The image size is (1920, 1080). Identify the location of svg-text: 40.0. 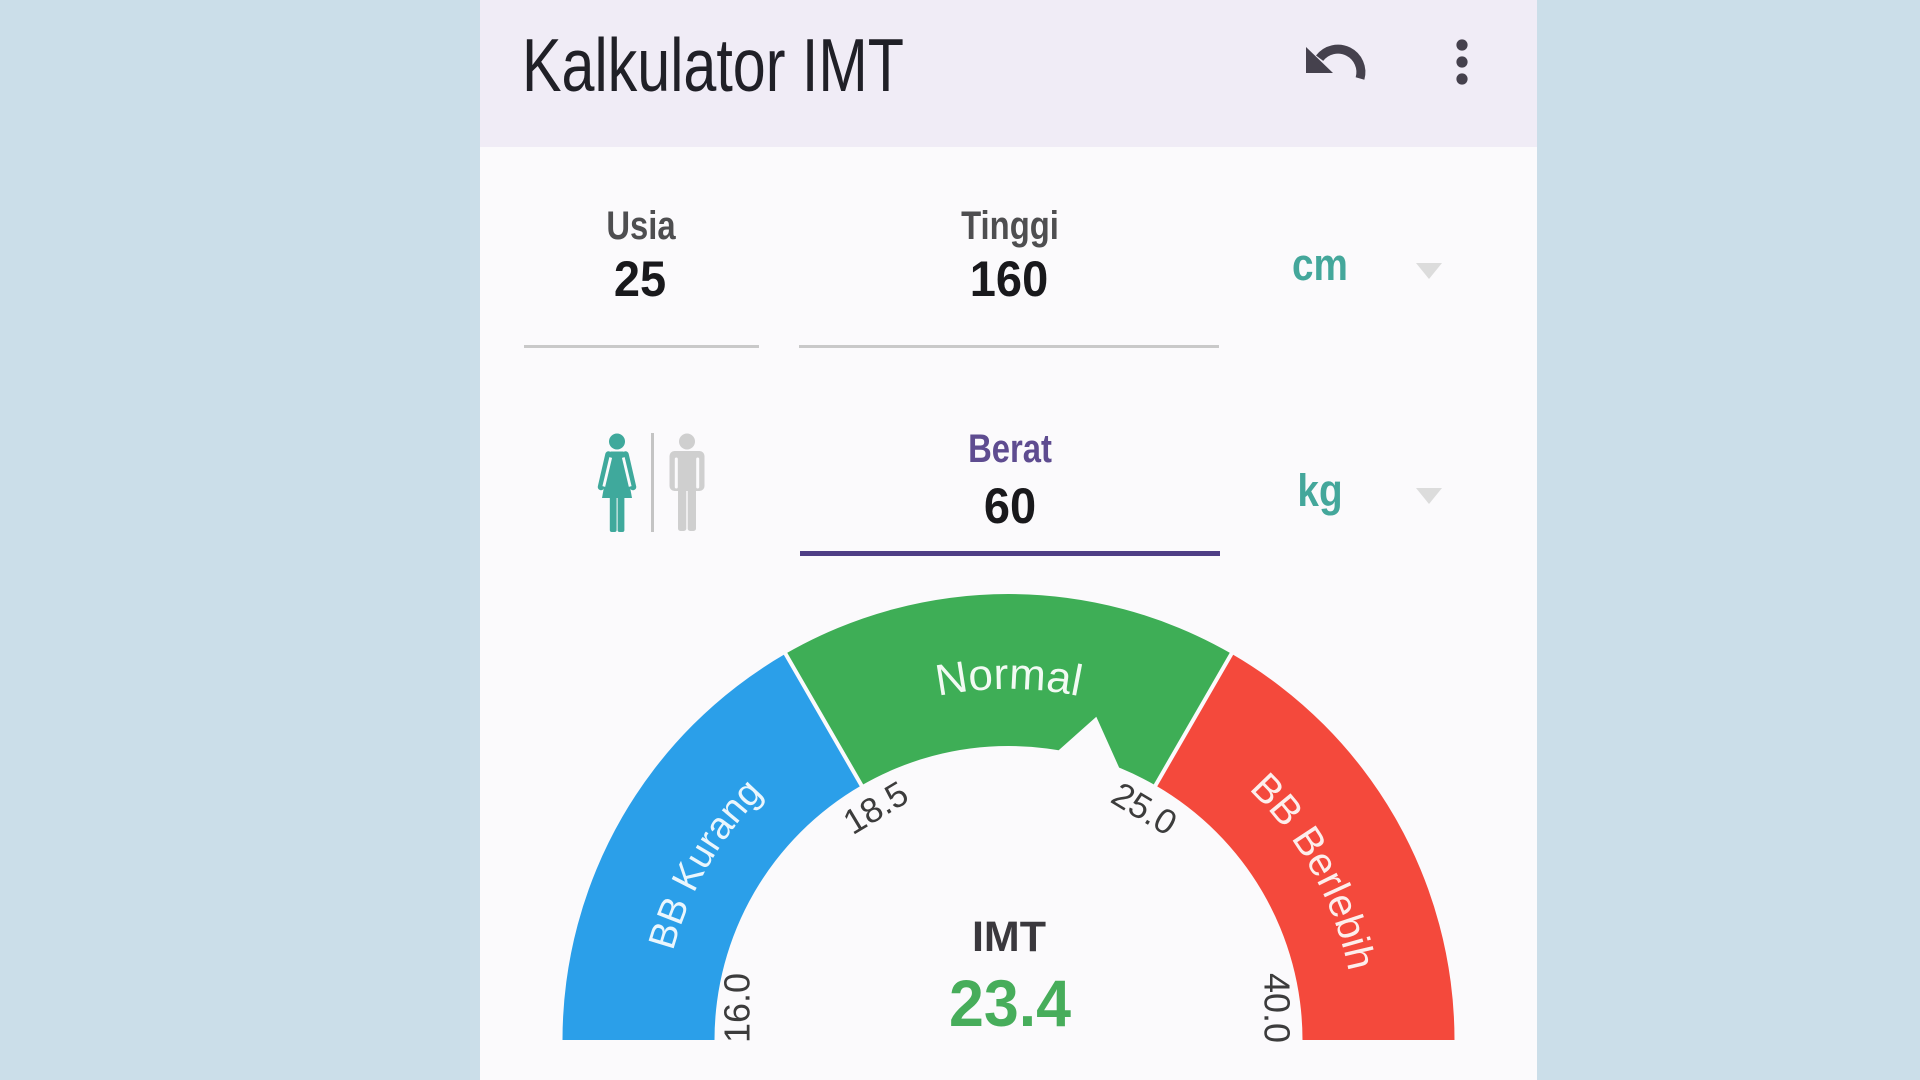
(1276, 1008).